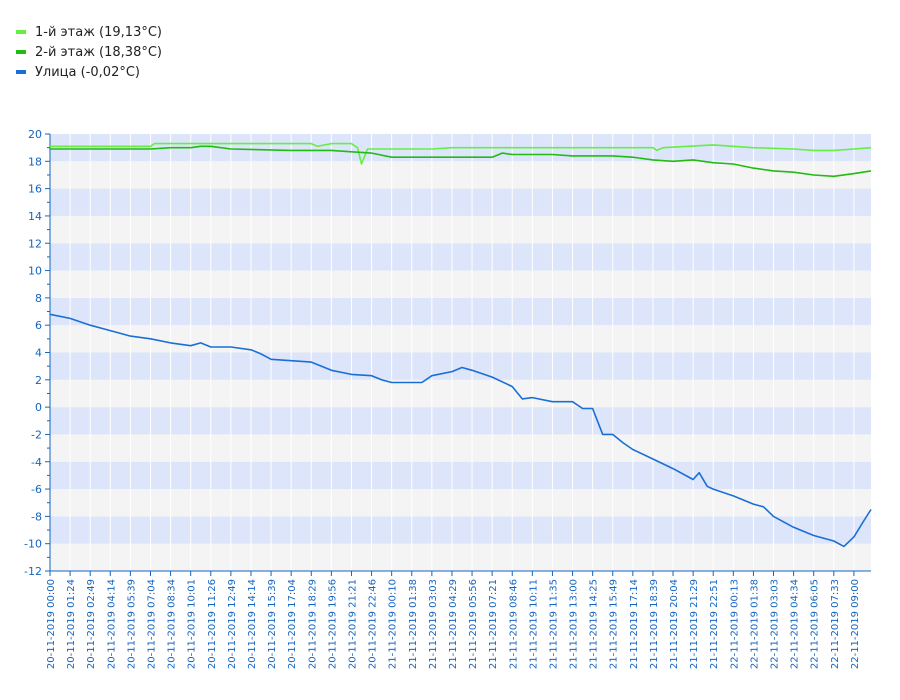  I want to click on y-tick-label: 4, so click(38, 353).